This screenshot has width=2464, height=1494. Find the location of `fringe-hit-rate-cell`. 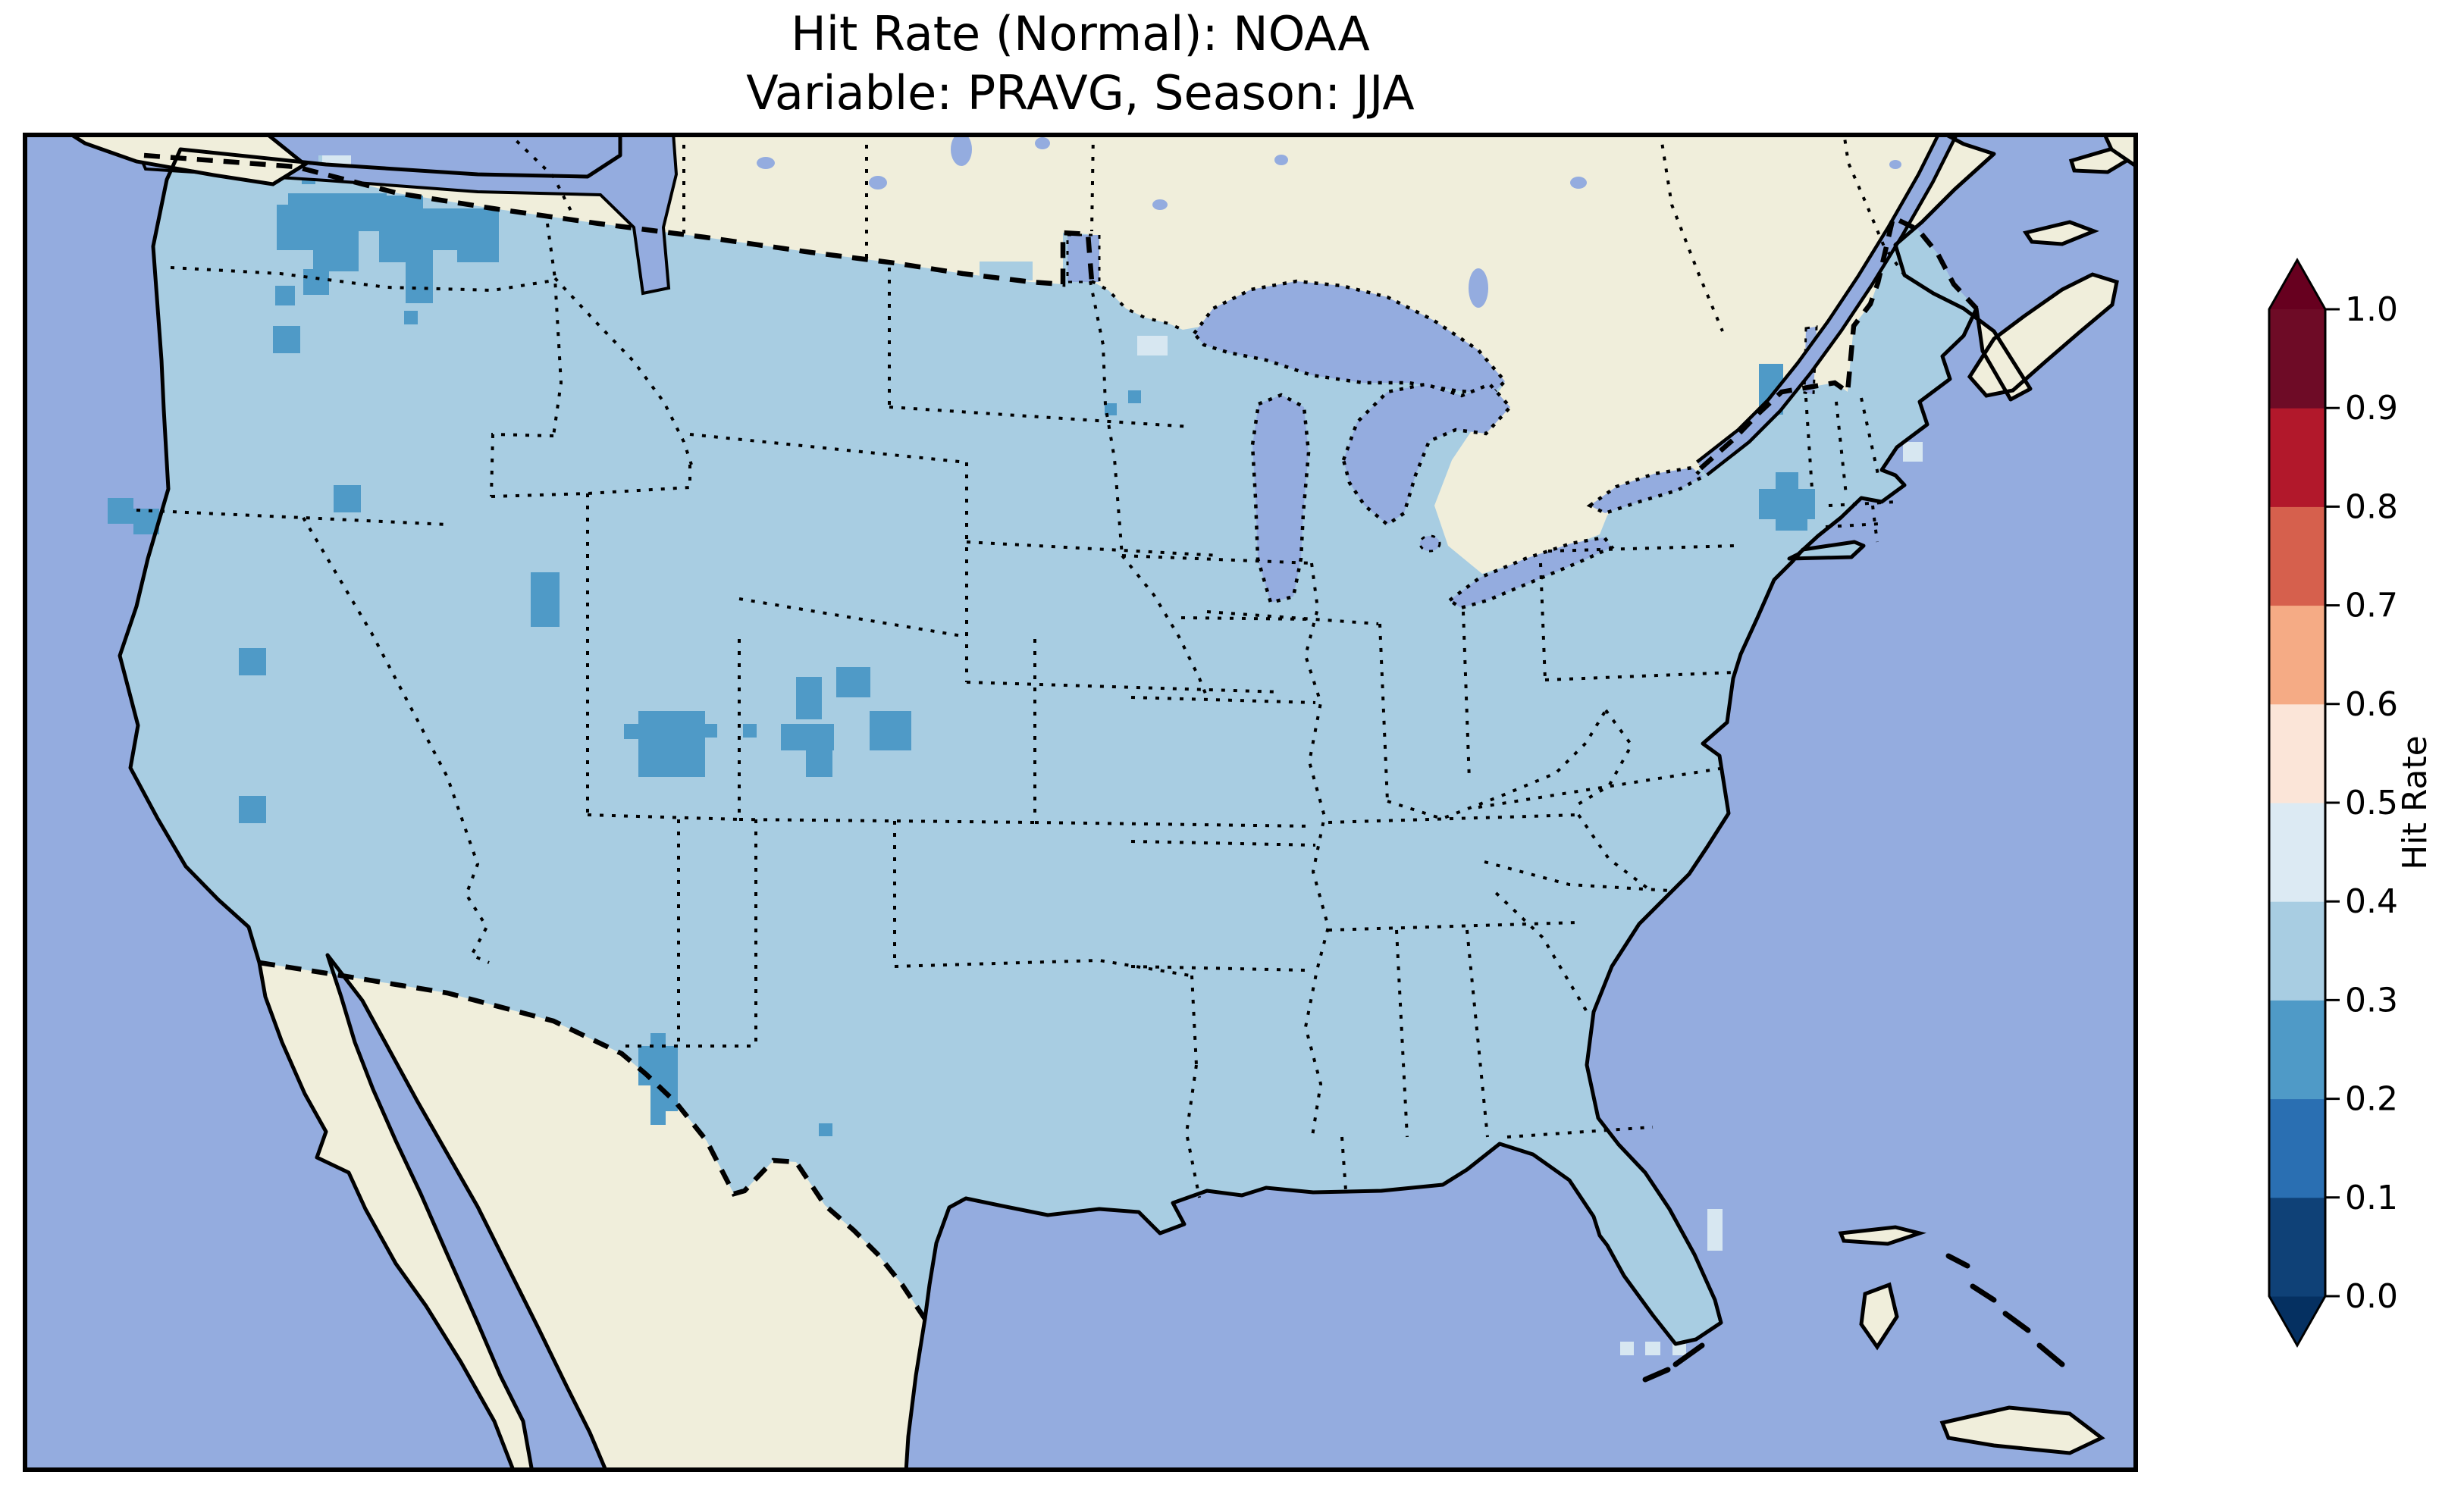

fringe-hit-rate-cell is located at coordinates (722, 256).